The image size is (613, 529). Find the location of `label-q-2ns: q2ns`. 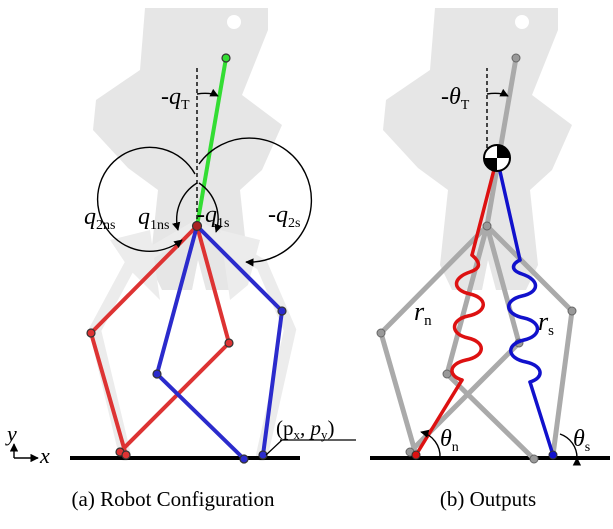

label-q-2ns: q2ns is located at coordinates (99, 218).